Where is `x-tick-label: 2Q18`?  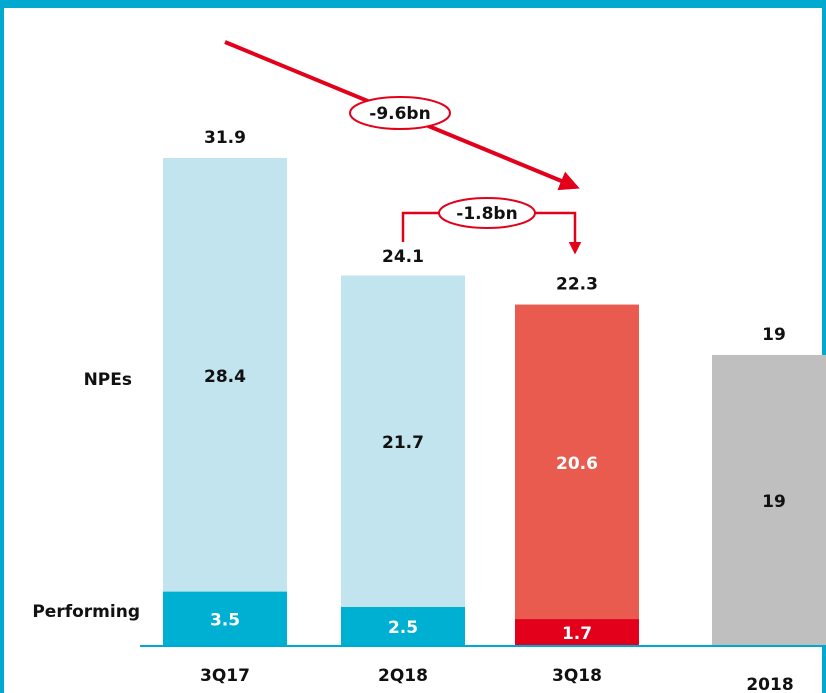 x-tick-label: 2Q18 is located at coordinates (403, 676).